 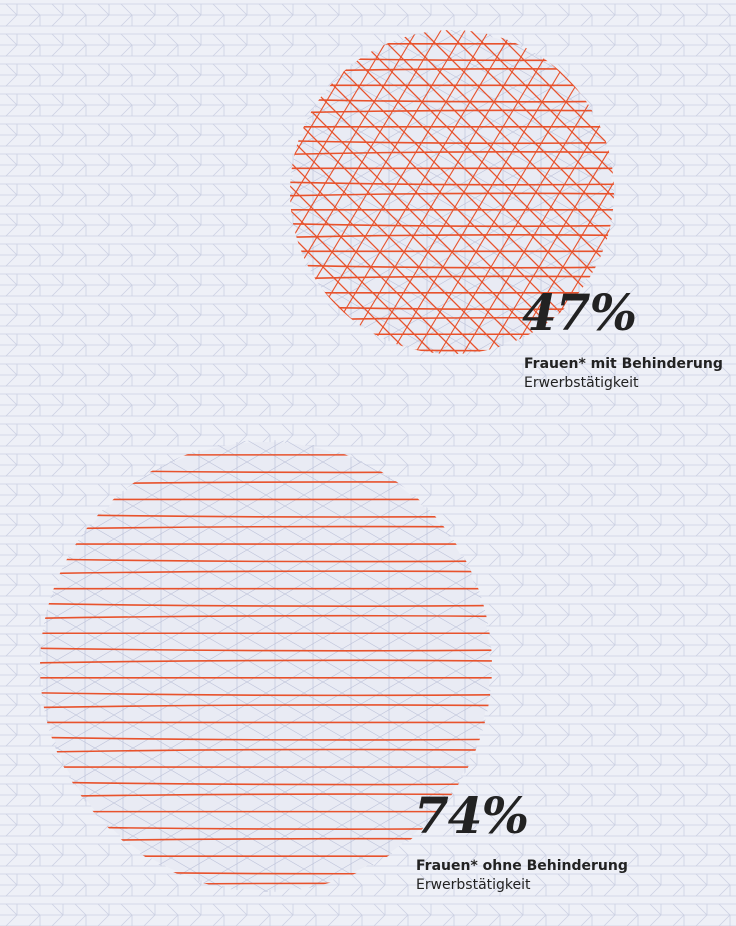 What do you see at coordinates (623, 364) in the screenshot?
I see `group-name: Frauen* mit Behinderung` at bounding box center [623, 364].